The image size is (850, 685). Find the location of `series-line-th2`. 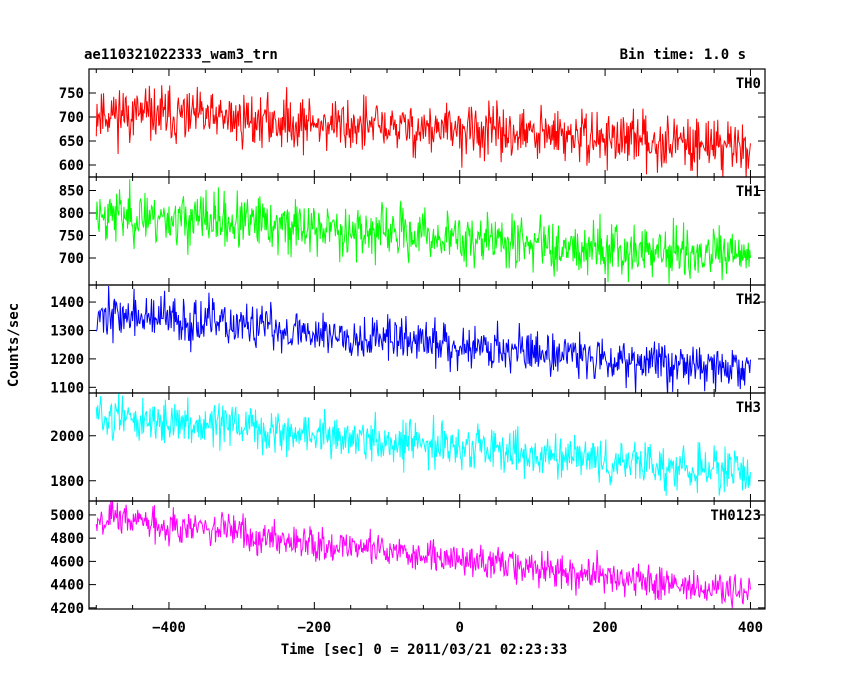

series-line-th2 is located at coordinates (423, 339).